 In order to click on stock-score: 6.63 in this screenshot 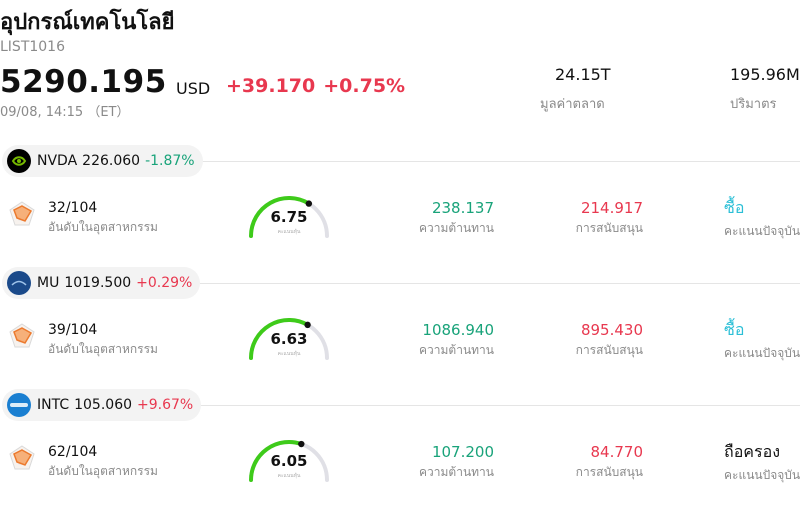, I will do `click(289, 339)`.